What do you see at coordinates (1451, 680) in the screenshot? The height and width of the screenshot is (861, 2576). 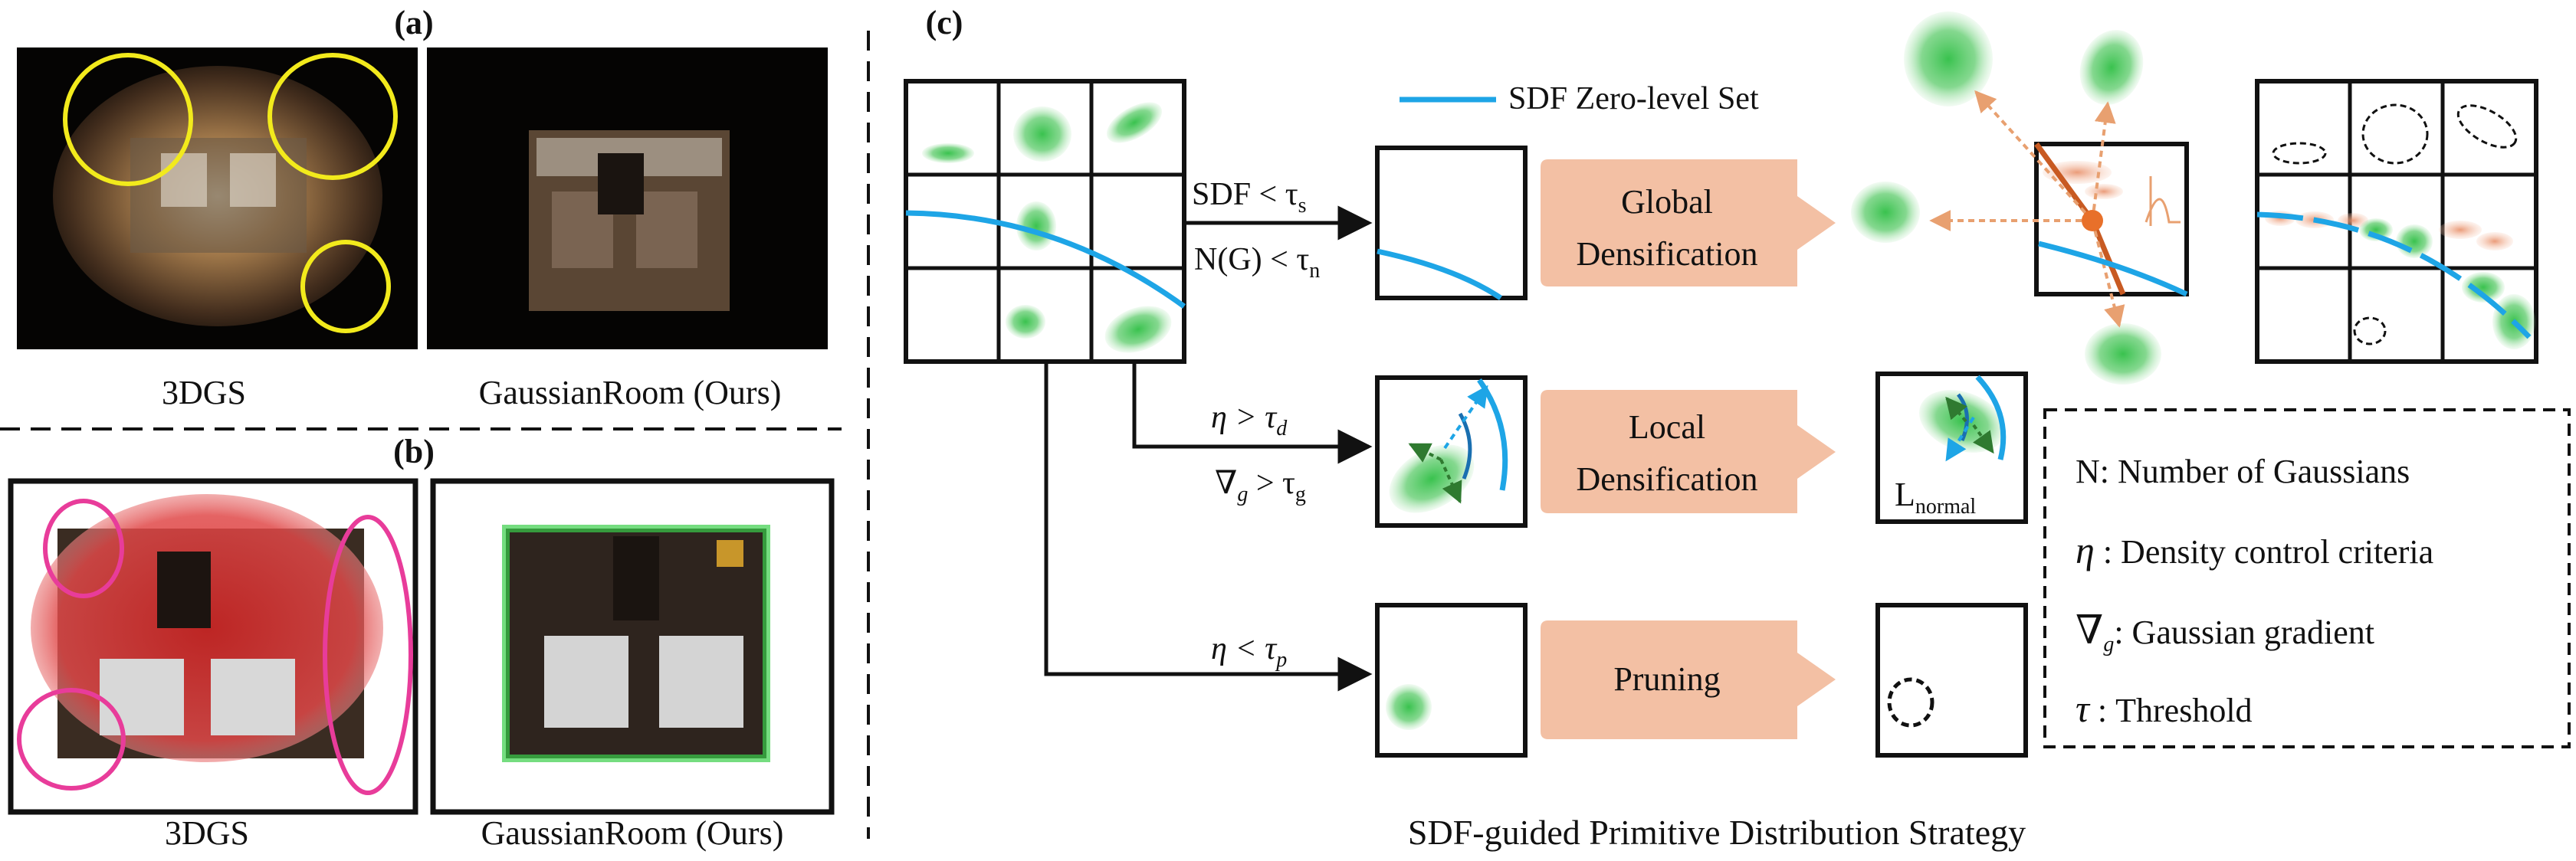 I see `prune-input-cell` at bounding box center [1451, 680].